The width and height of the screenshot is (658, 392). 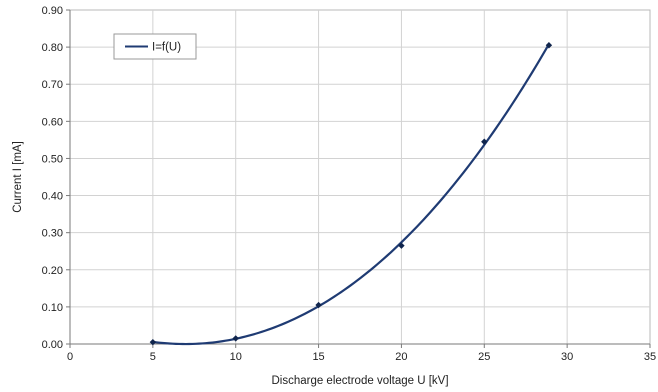 I want to click on x-tick-label: 30, so click(x=567, y=357).